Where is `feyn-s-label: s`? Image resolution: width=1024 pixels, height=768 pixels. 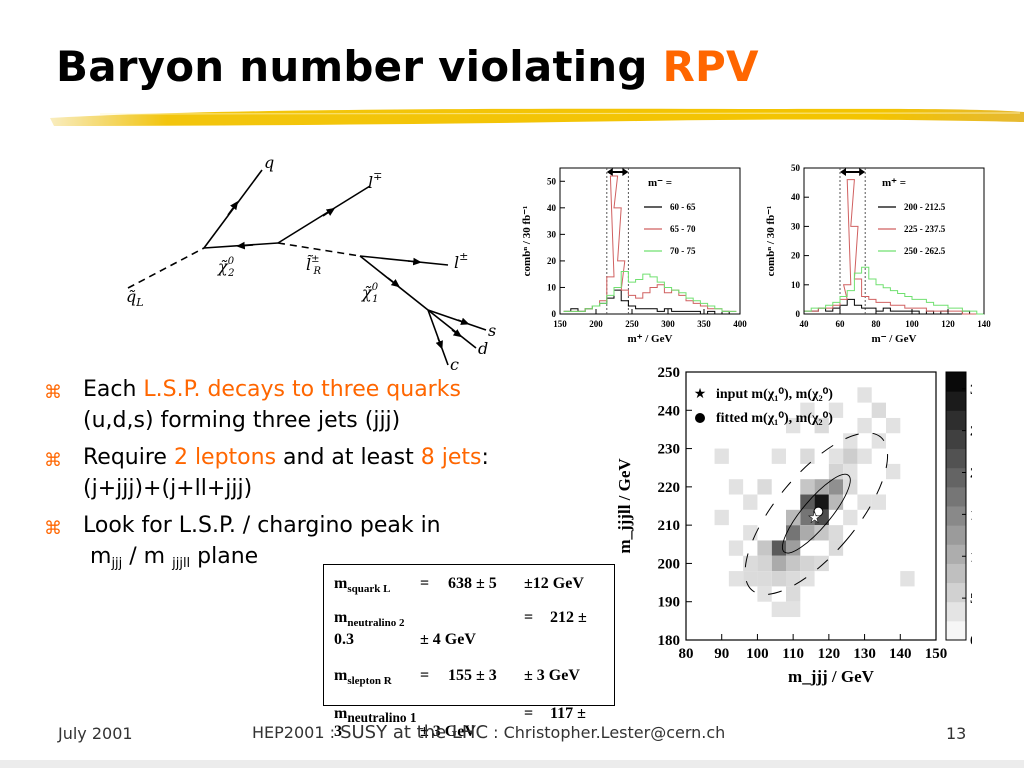 feyn-s-label: s is located at coordinates (492, 330).